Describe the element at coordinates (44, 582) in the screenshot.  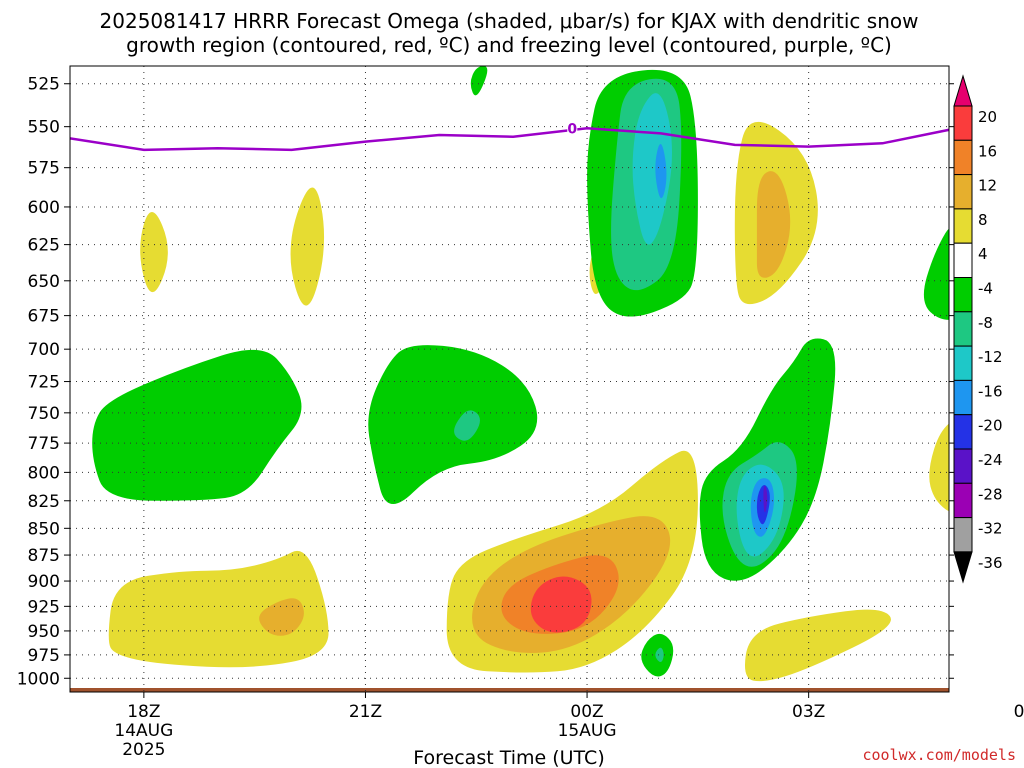
I see `y-tick-label: 900` at that location.